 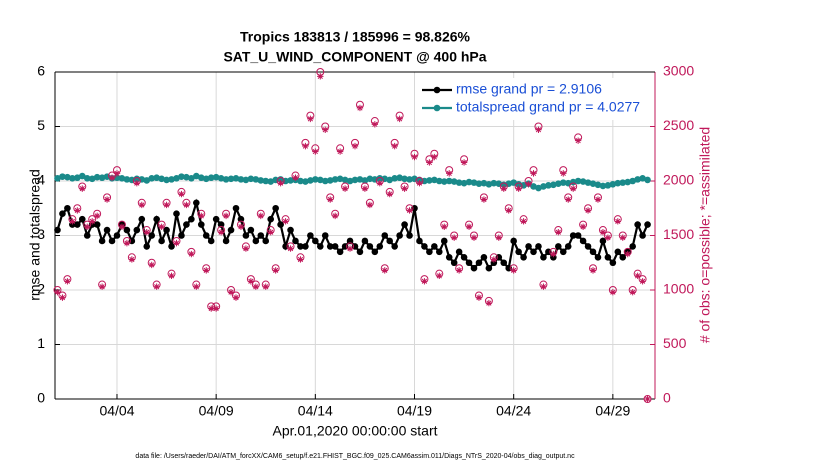 What do you see at coordinates (354, 431) in the screenshot?
I see `x-axis-label: Apr.01,2020 00:00:00 start` at bounding box center [354, 431].